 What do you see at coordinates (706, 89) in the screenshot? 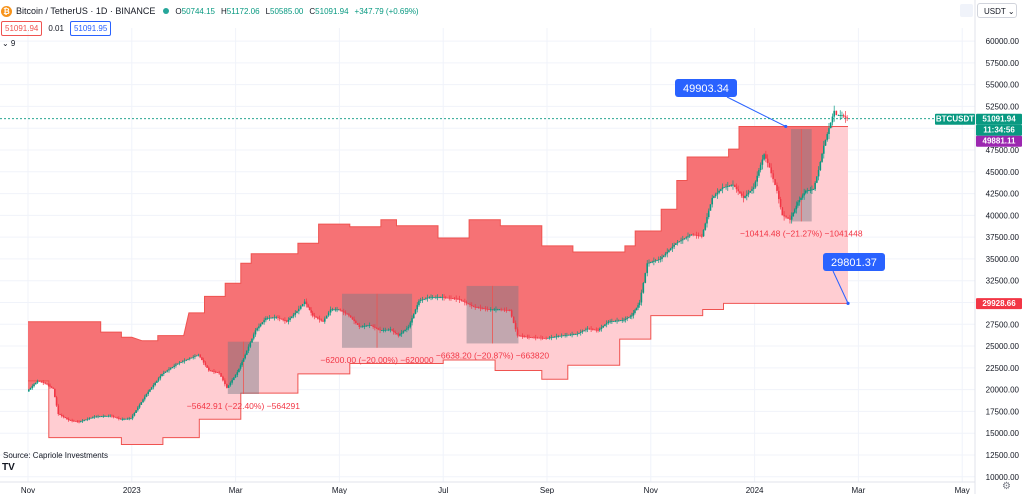
I see `price-callout-text: 49903.34` at bounding box center [706, 89].